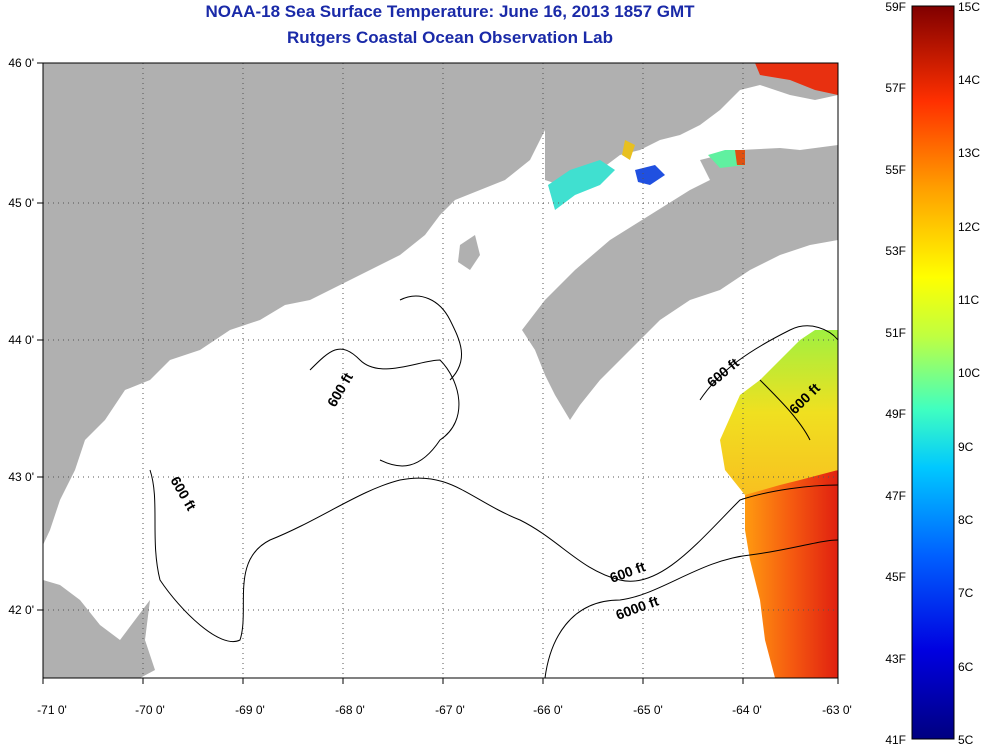 This screenshot has height=754, width=984. What do you see at coordinates (21, 63) in the screenshot?
I see `lat-label: 46 0'` at bounding box center [21, 63].